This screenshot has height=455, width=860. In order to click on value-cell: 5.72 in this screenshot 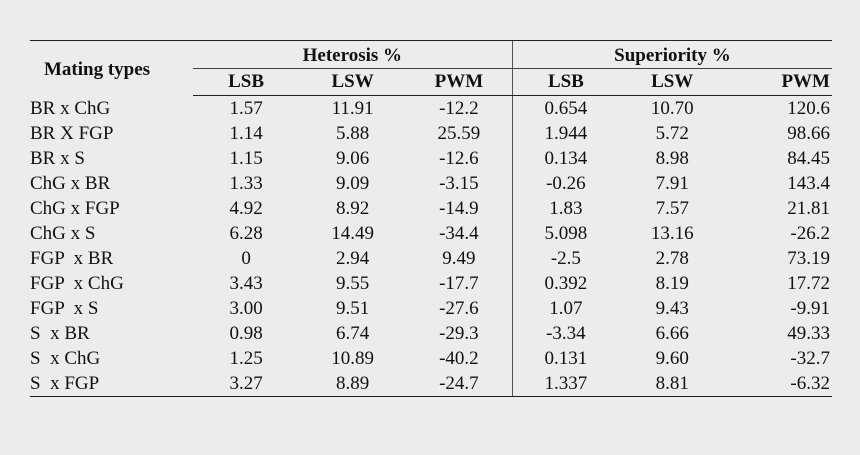, I will do `click(672, 133)`.